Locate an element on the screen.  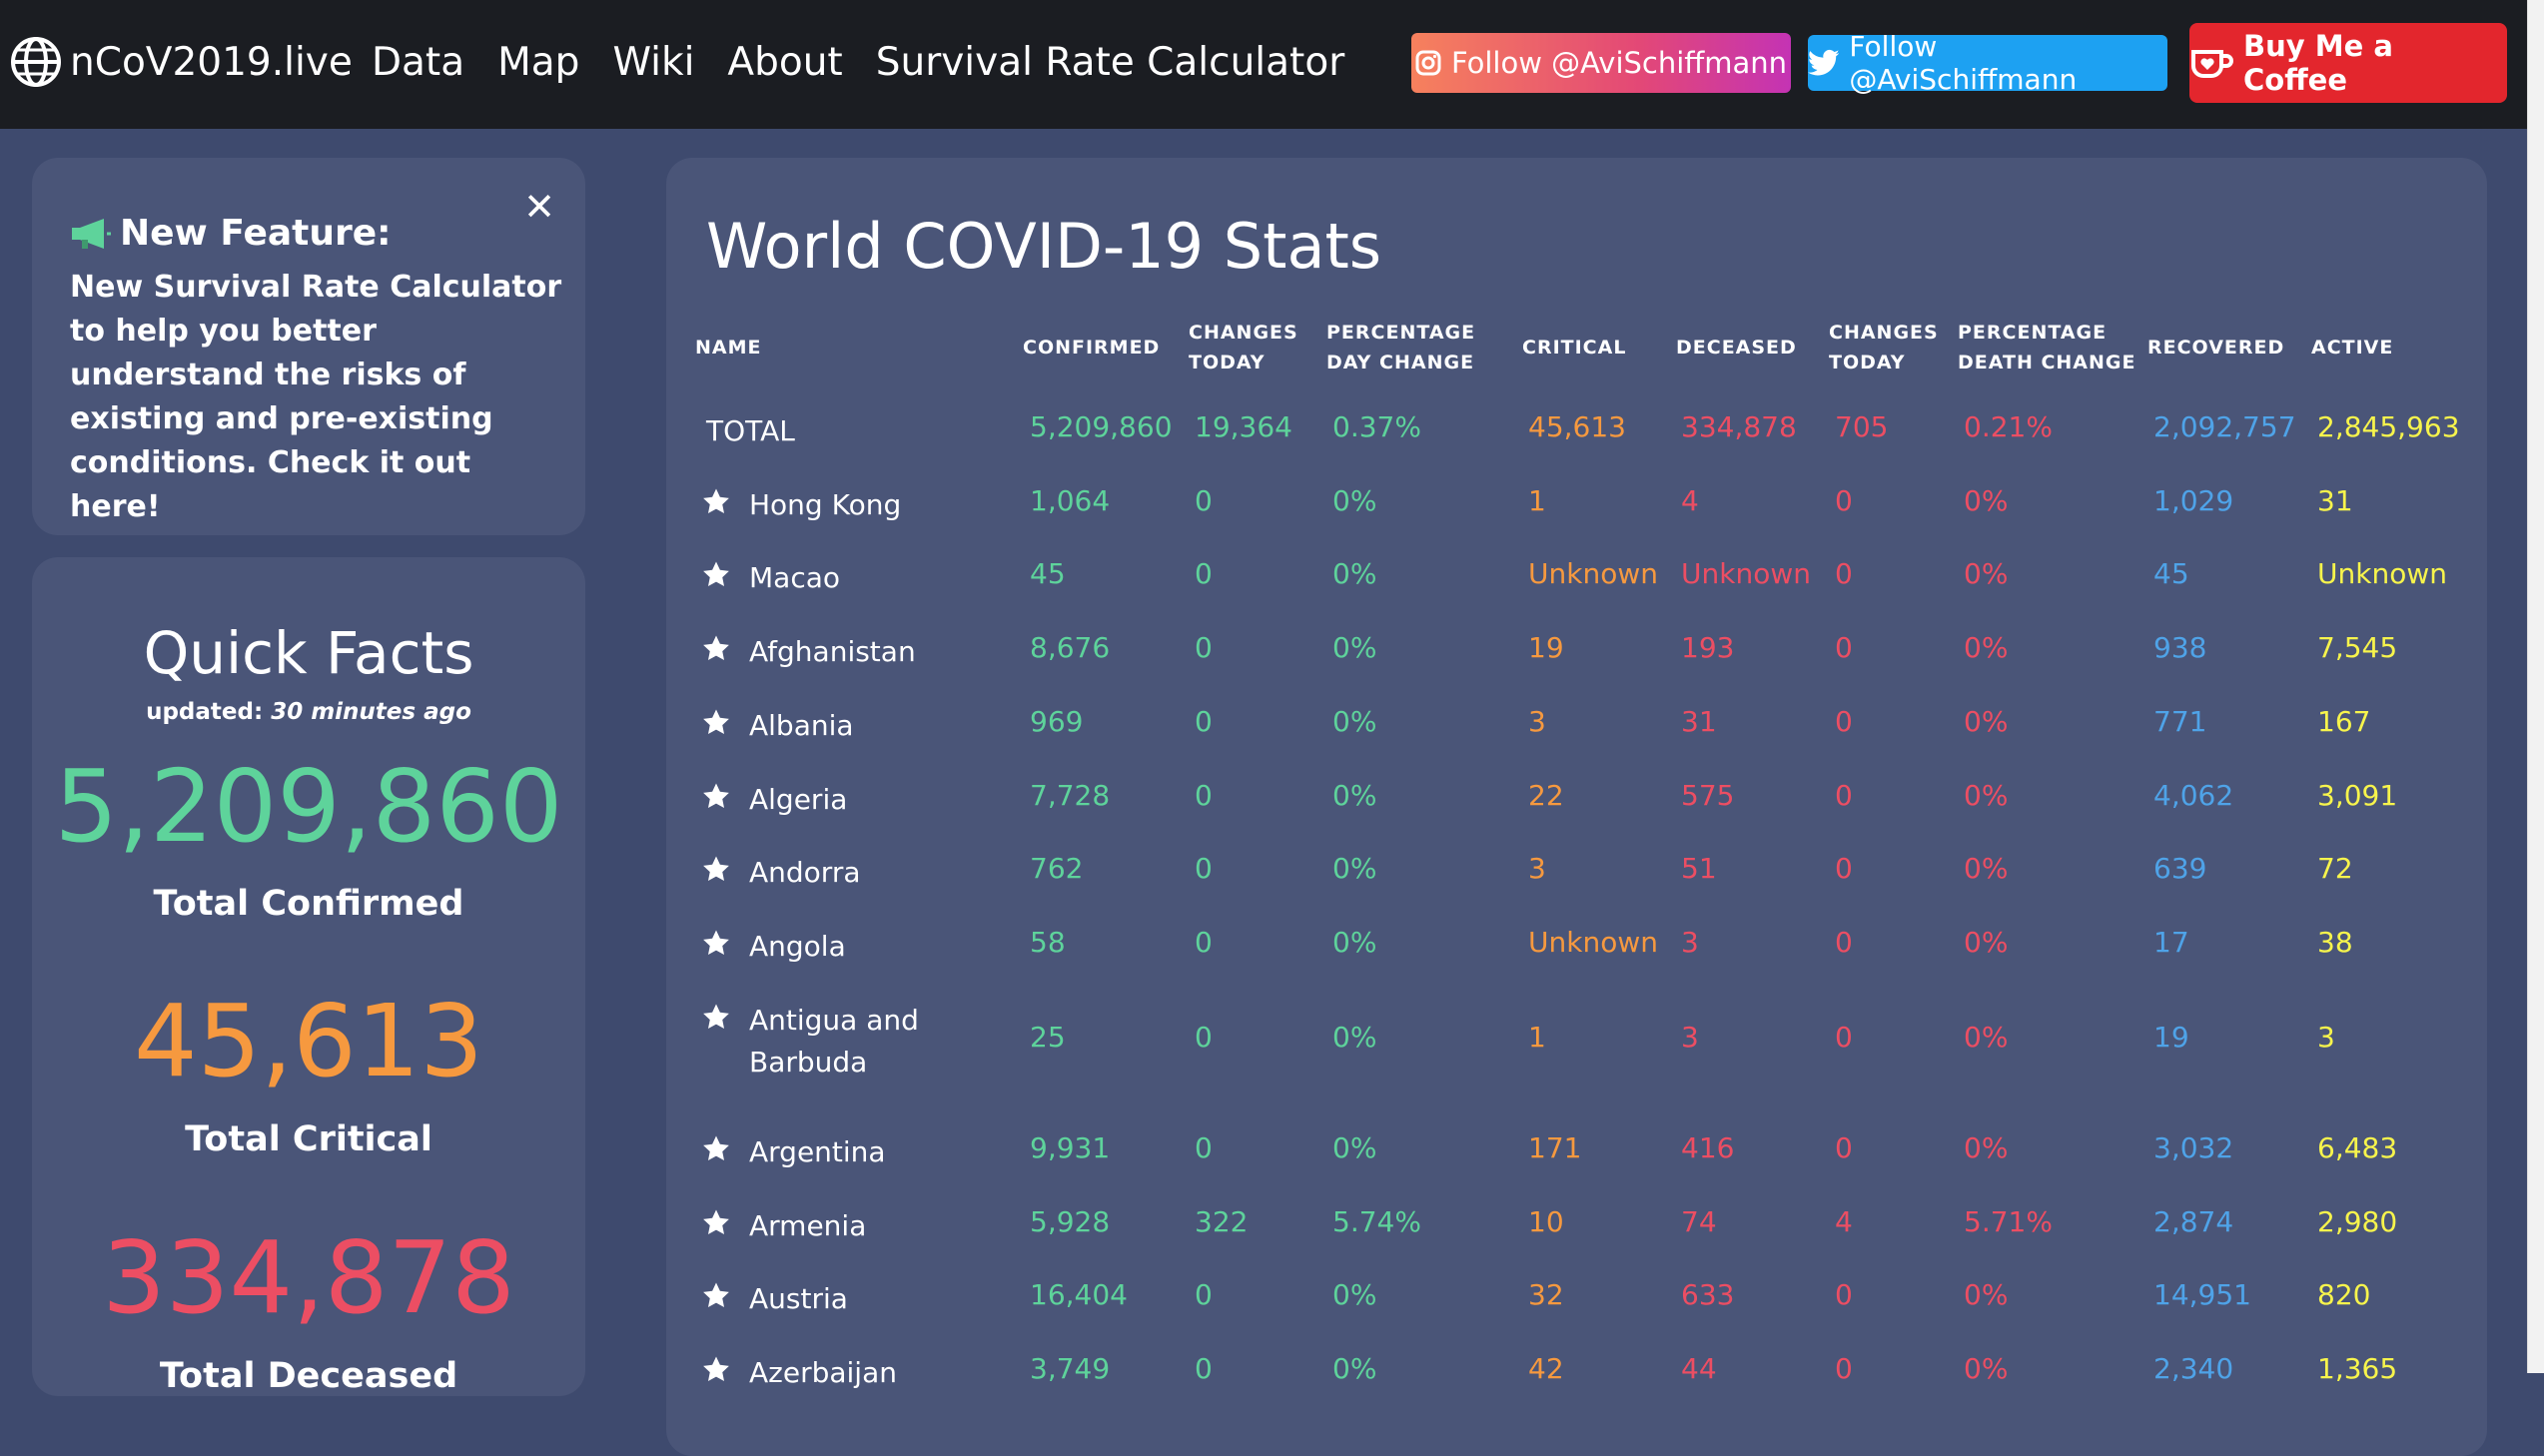
confirmed-cell: 3,749 is located at coordinates (1070, 1368).